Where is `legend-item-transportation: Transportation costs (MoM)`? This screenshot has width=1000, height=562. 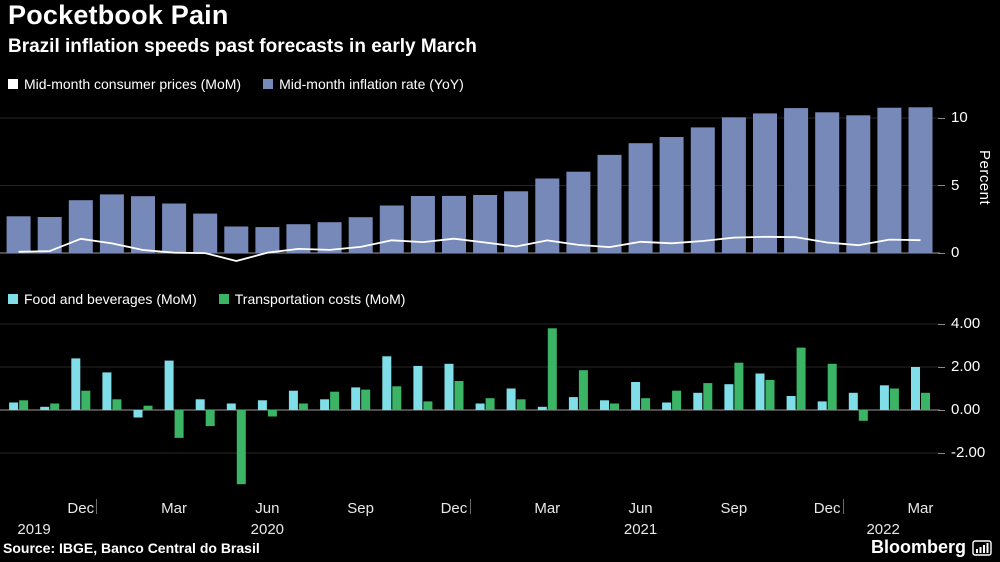 legend-item-transportation: Transportation costs (MoM) is located at coordinates (312, 299).